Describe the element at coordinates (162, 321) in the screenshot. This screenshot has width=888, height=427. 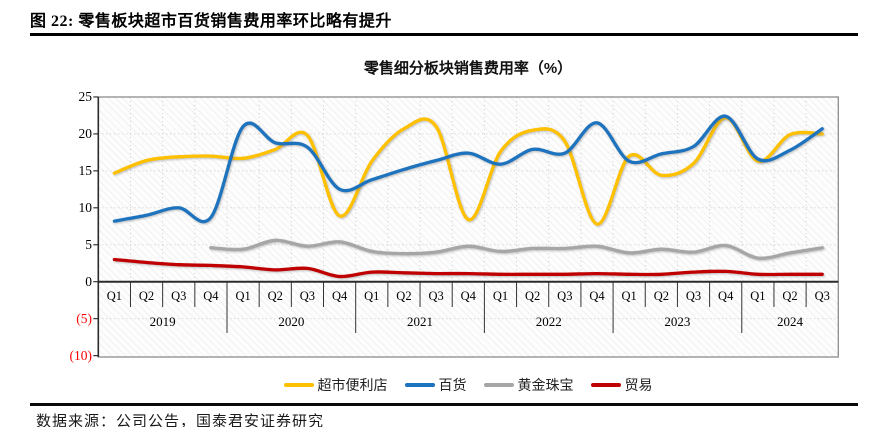
I see `x-axis-year-label: 2019` at that location.